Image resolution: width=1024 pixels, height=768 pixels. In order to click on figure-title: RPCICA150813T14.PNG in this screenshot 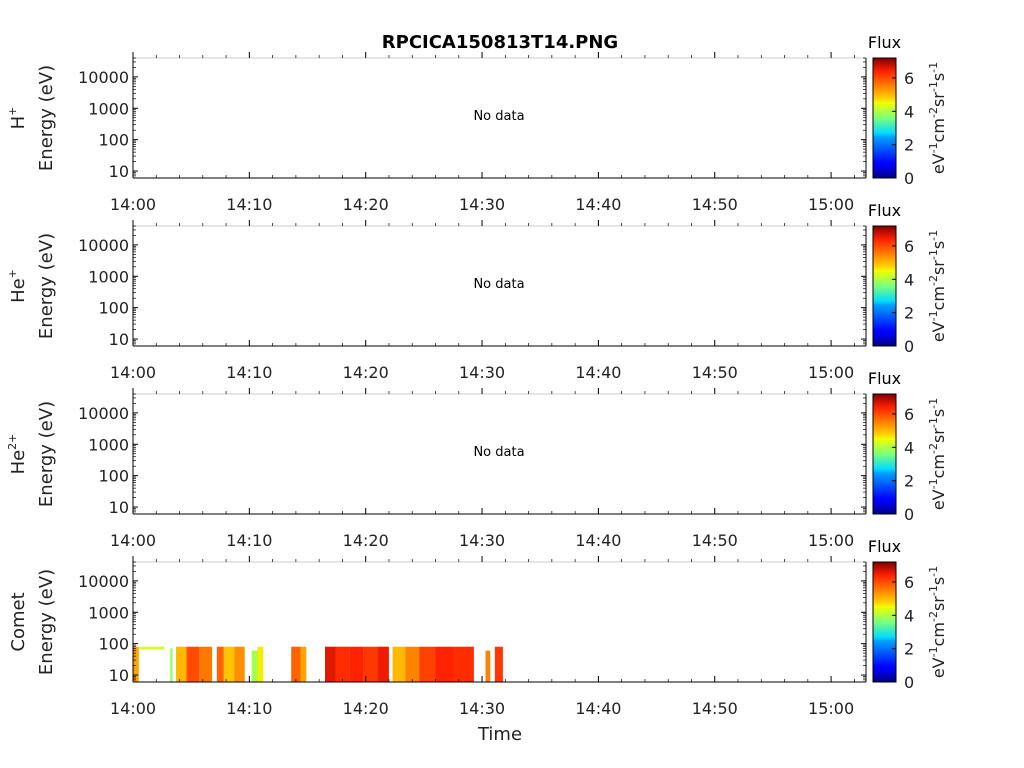, I will do `click(500, 42)`.